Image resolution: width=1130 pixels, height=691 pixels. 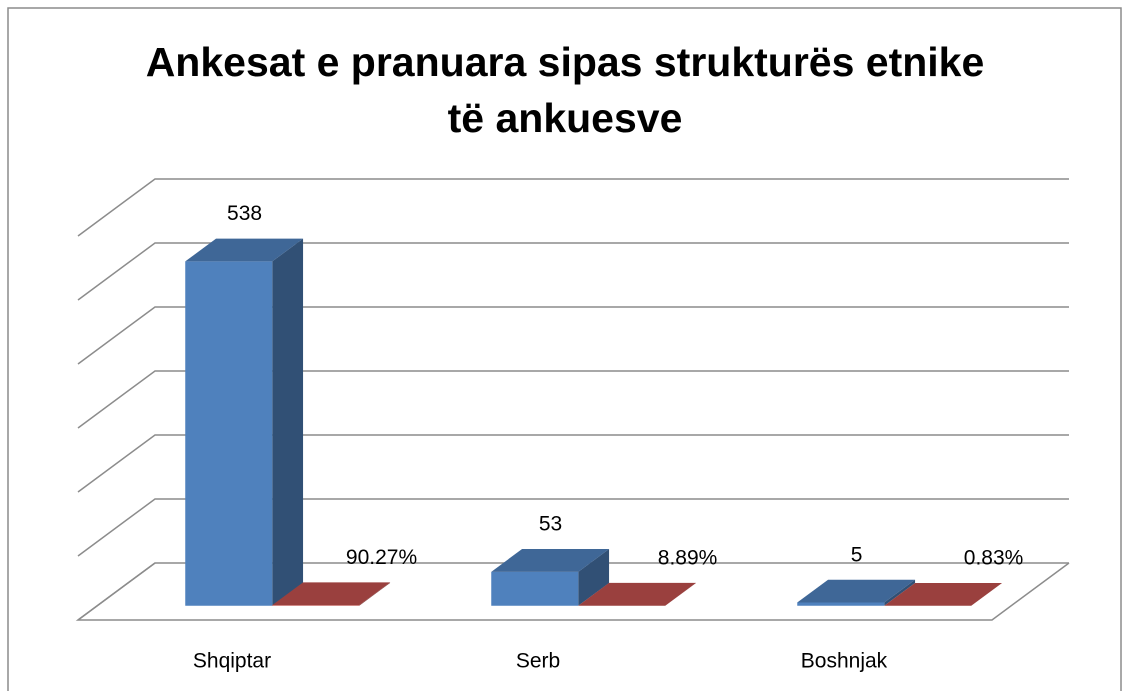 I want to click on x-tick-label: Boshnjak, so click(x=844, y=661).